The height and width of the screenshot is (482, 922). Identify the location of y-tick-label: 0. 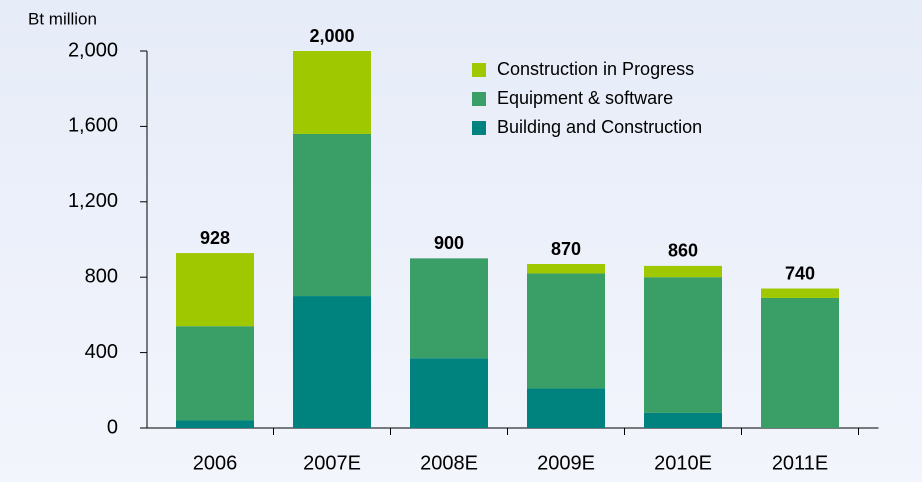
(112, 427).